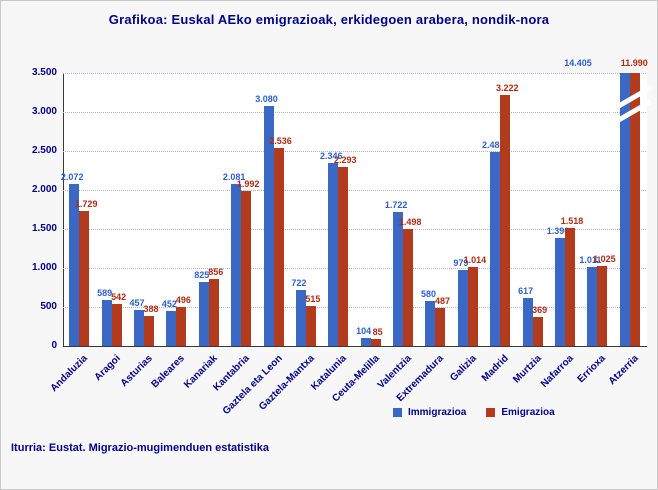 This screenshot has height=490, width=658. I want to click on value-label: 825, so click(202, 274).